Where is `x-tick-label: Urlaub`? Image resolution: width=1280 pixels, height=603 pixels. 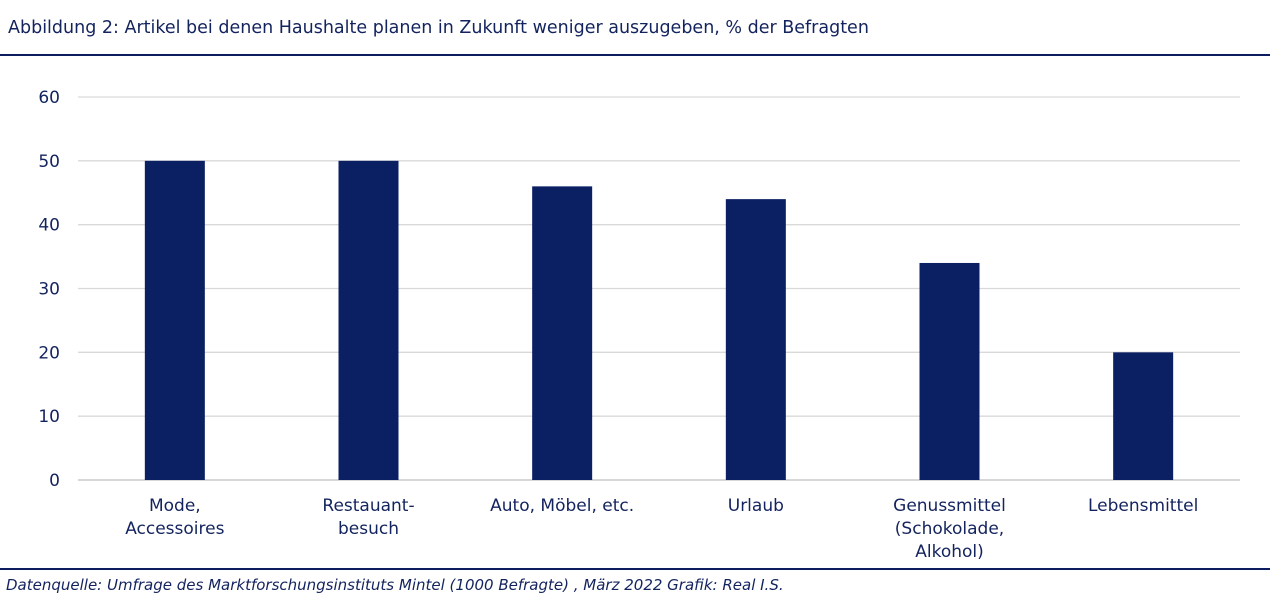
x-tick-label: Urlaub is located at coordinates (756, 506).